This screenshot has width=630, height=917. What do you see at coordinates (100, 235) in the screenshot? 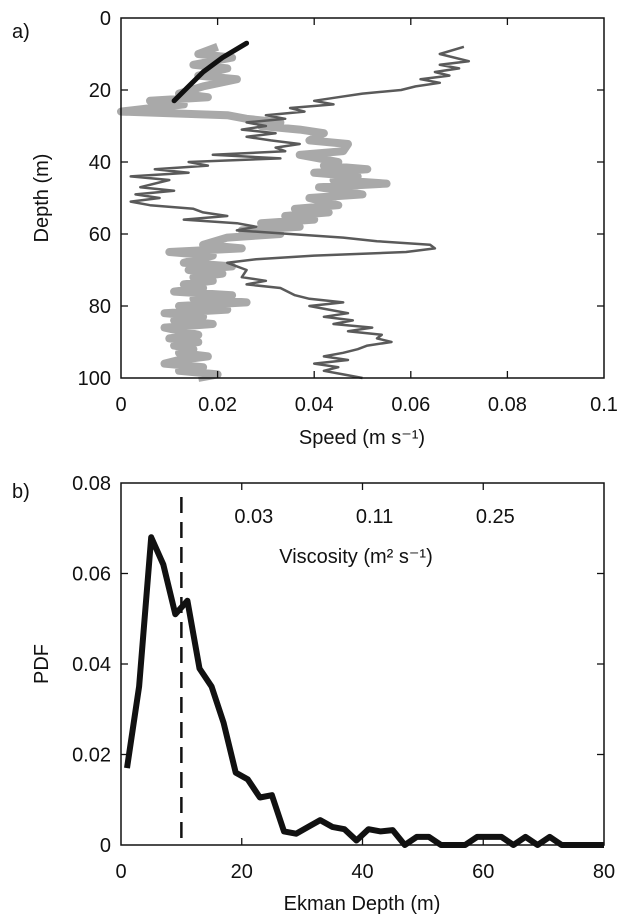
I see `panel-a-y-tick-label: 60` at bounding box center [100, 235].